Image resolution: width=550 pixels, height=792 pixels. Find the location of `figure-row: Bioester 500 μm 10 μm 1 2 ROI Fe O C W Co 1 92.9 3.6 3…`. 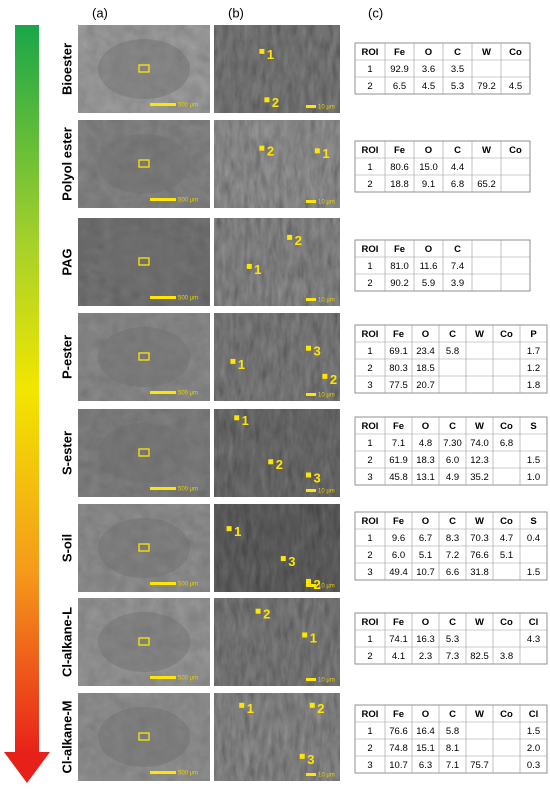

figure-row: Bioester 500 μm 10 μm 1 2 ROI Fe O C W Co 1 92.9 3.6 3… is located at coordinates (295, 69).